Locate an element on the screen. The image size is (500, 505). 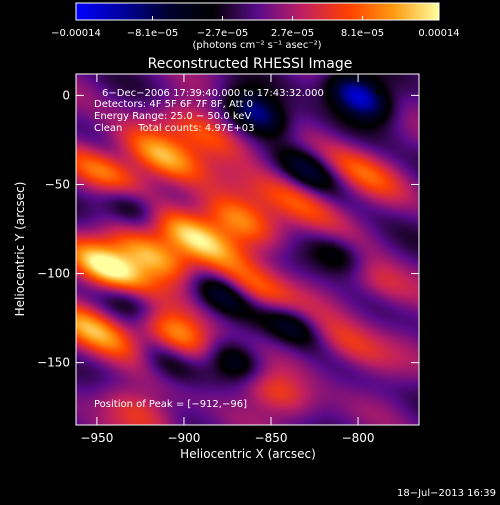
colorbar-units: (photons cm⁻² s⁻¹ asec⁻²) is located at coordinates (256, 45).